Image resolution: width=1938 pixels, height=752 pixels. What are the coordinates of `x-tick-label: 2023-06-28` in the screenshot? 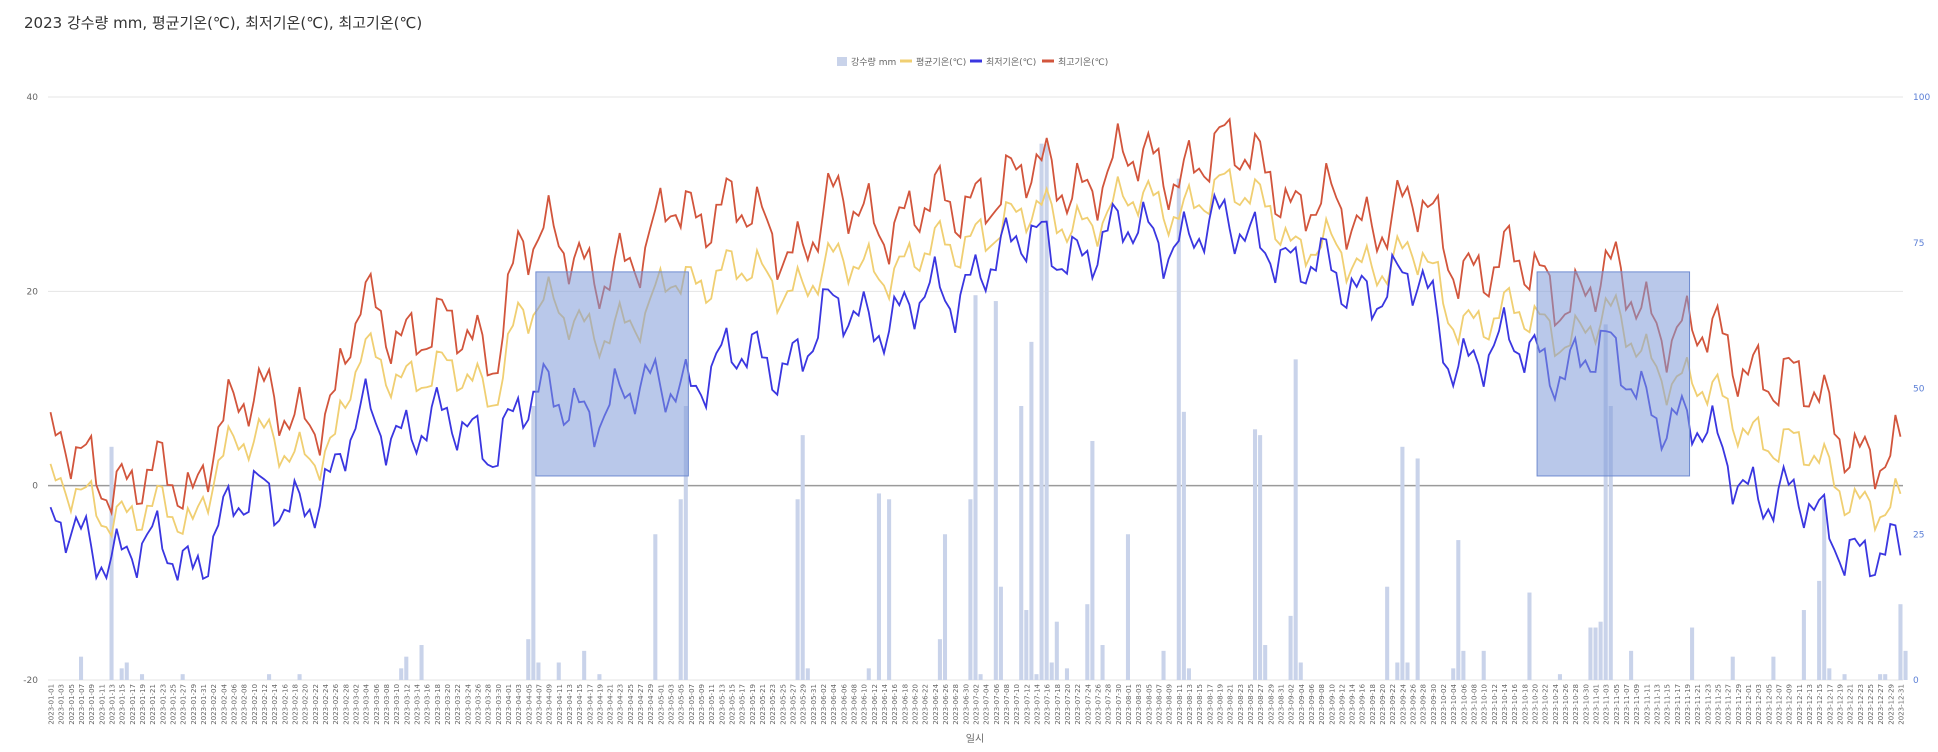 It's located at (956, 704).